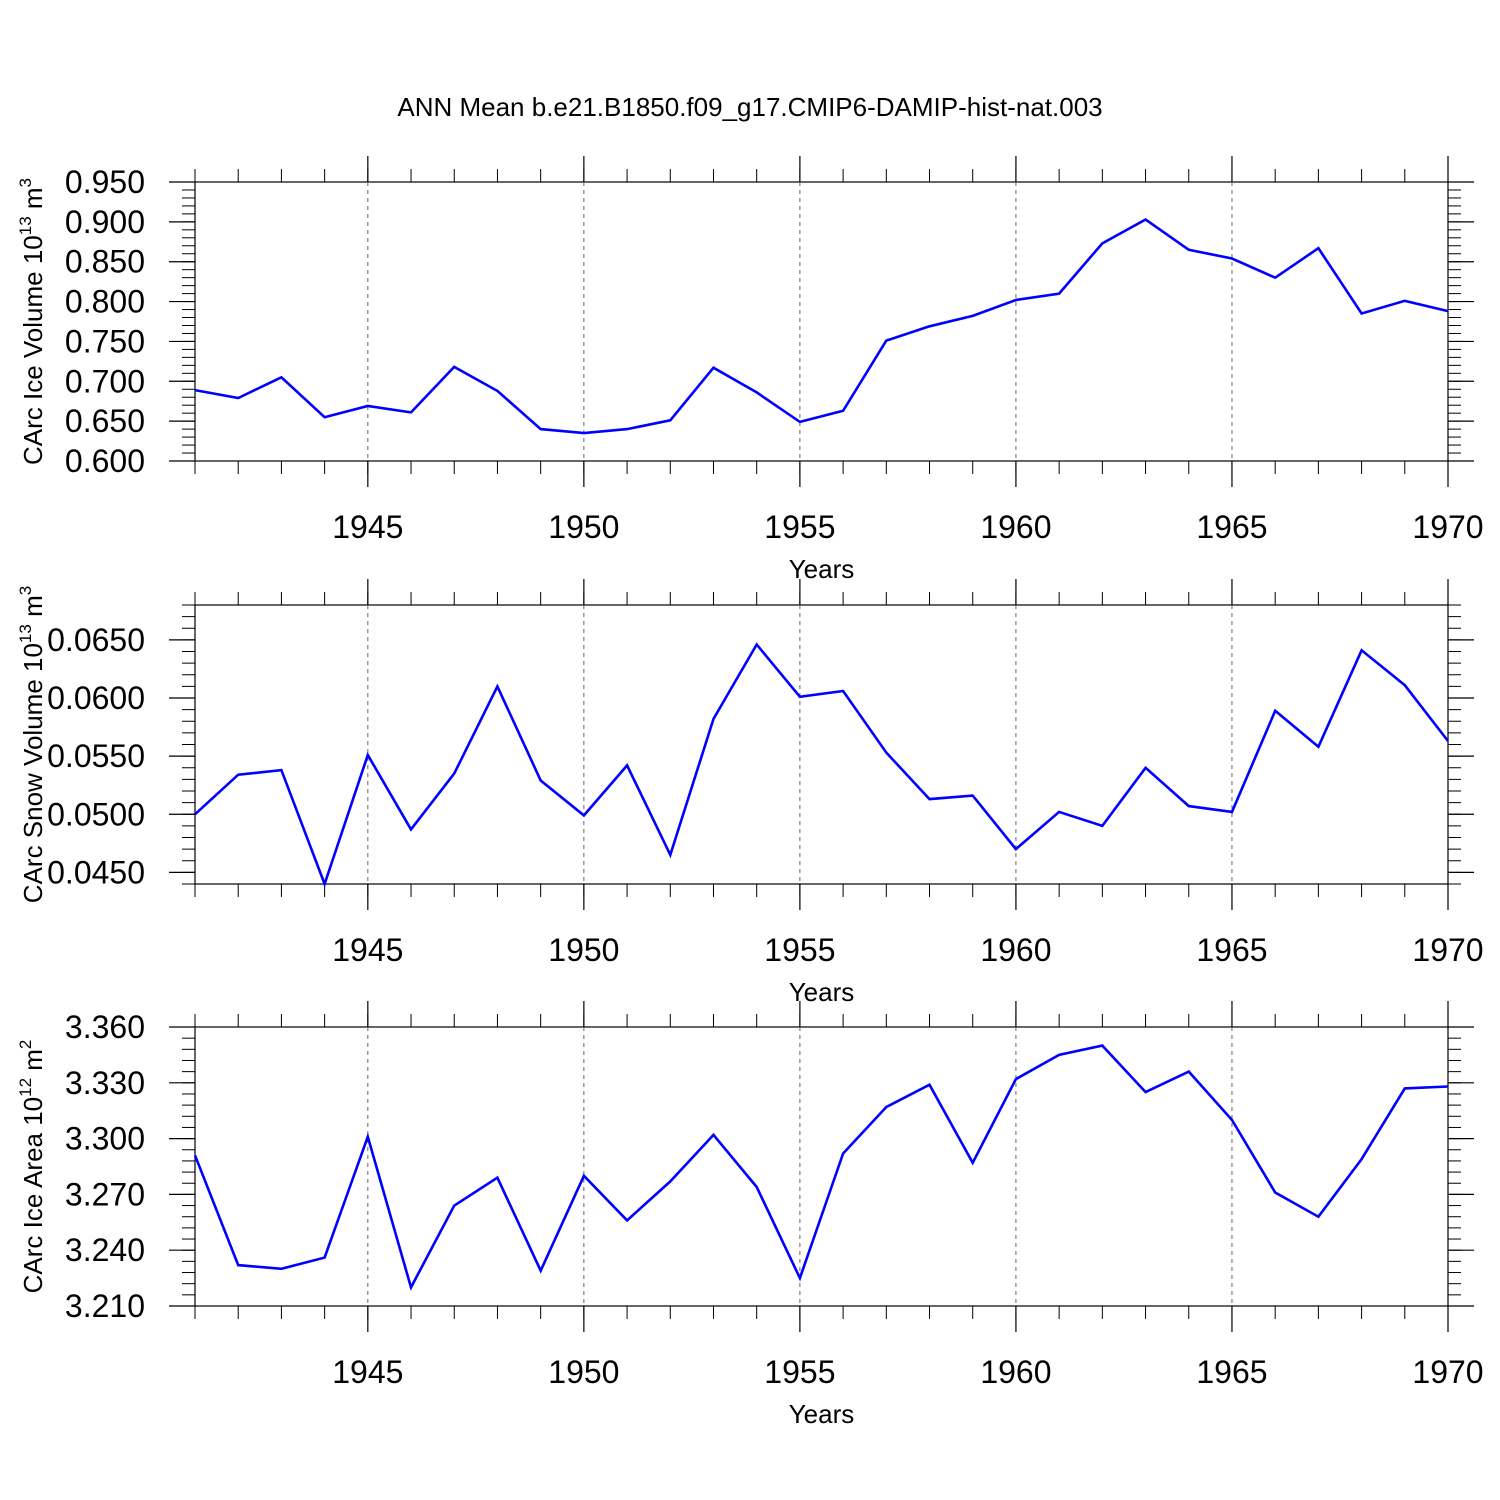 The width and height of the screenshot is (1500, 1500). I want to click on y-axis-label: CArc Snow Volume 1013 m3, so click(32, 744).